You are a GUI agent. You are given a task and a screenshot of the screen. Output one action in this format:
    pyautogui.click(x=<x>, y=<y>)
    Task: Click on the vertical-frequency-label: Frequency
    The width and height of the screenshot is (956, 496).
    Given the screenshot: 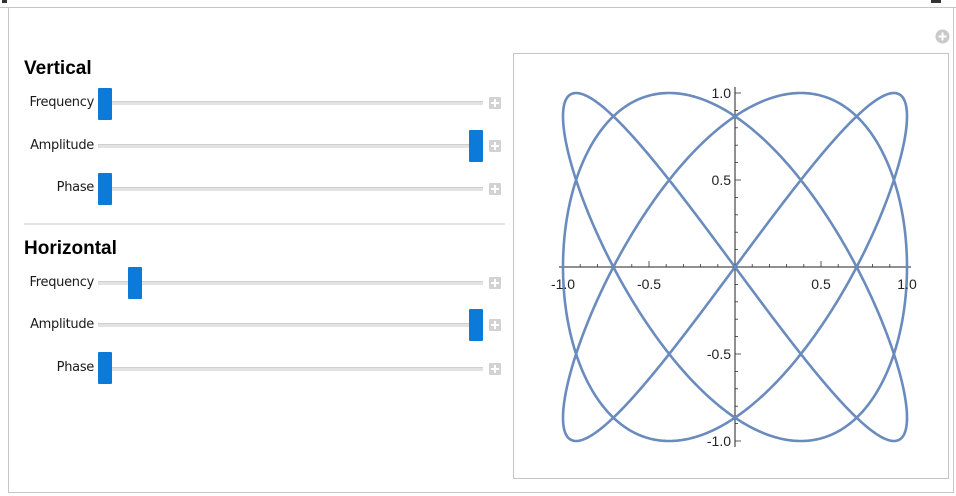 What is the action you would take?
    pyautogui.click(x=62, y=102)
    